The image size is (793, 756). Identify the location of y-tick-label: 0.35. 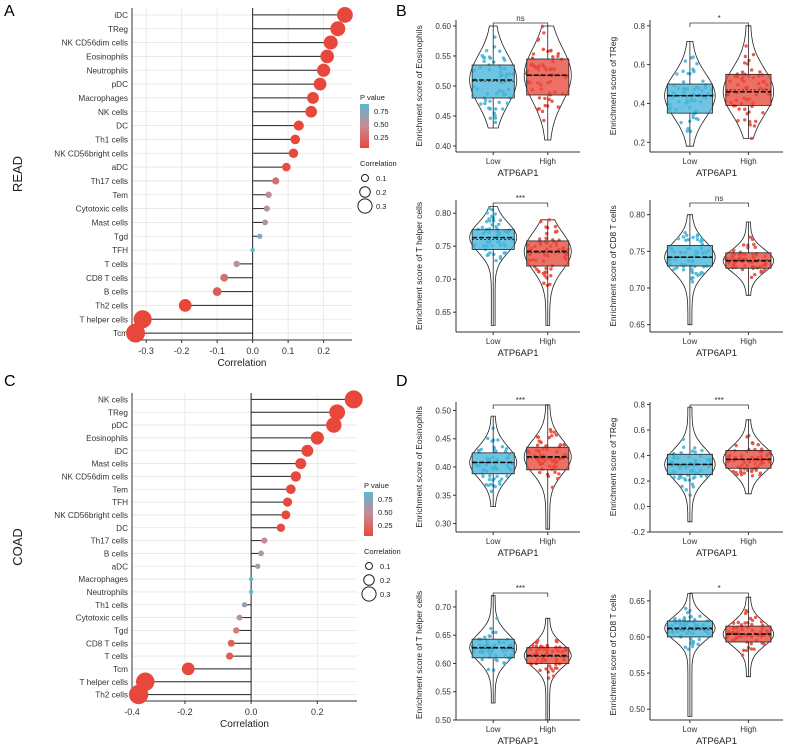
(443, 495).